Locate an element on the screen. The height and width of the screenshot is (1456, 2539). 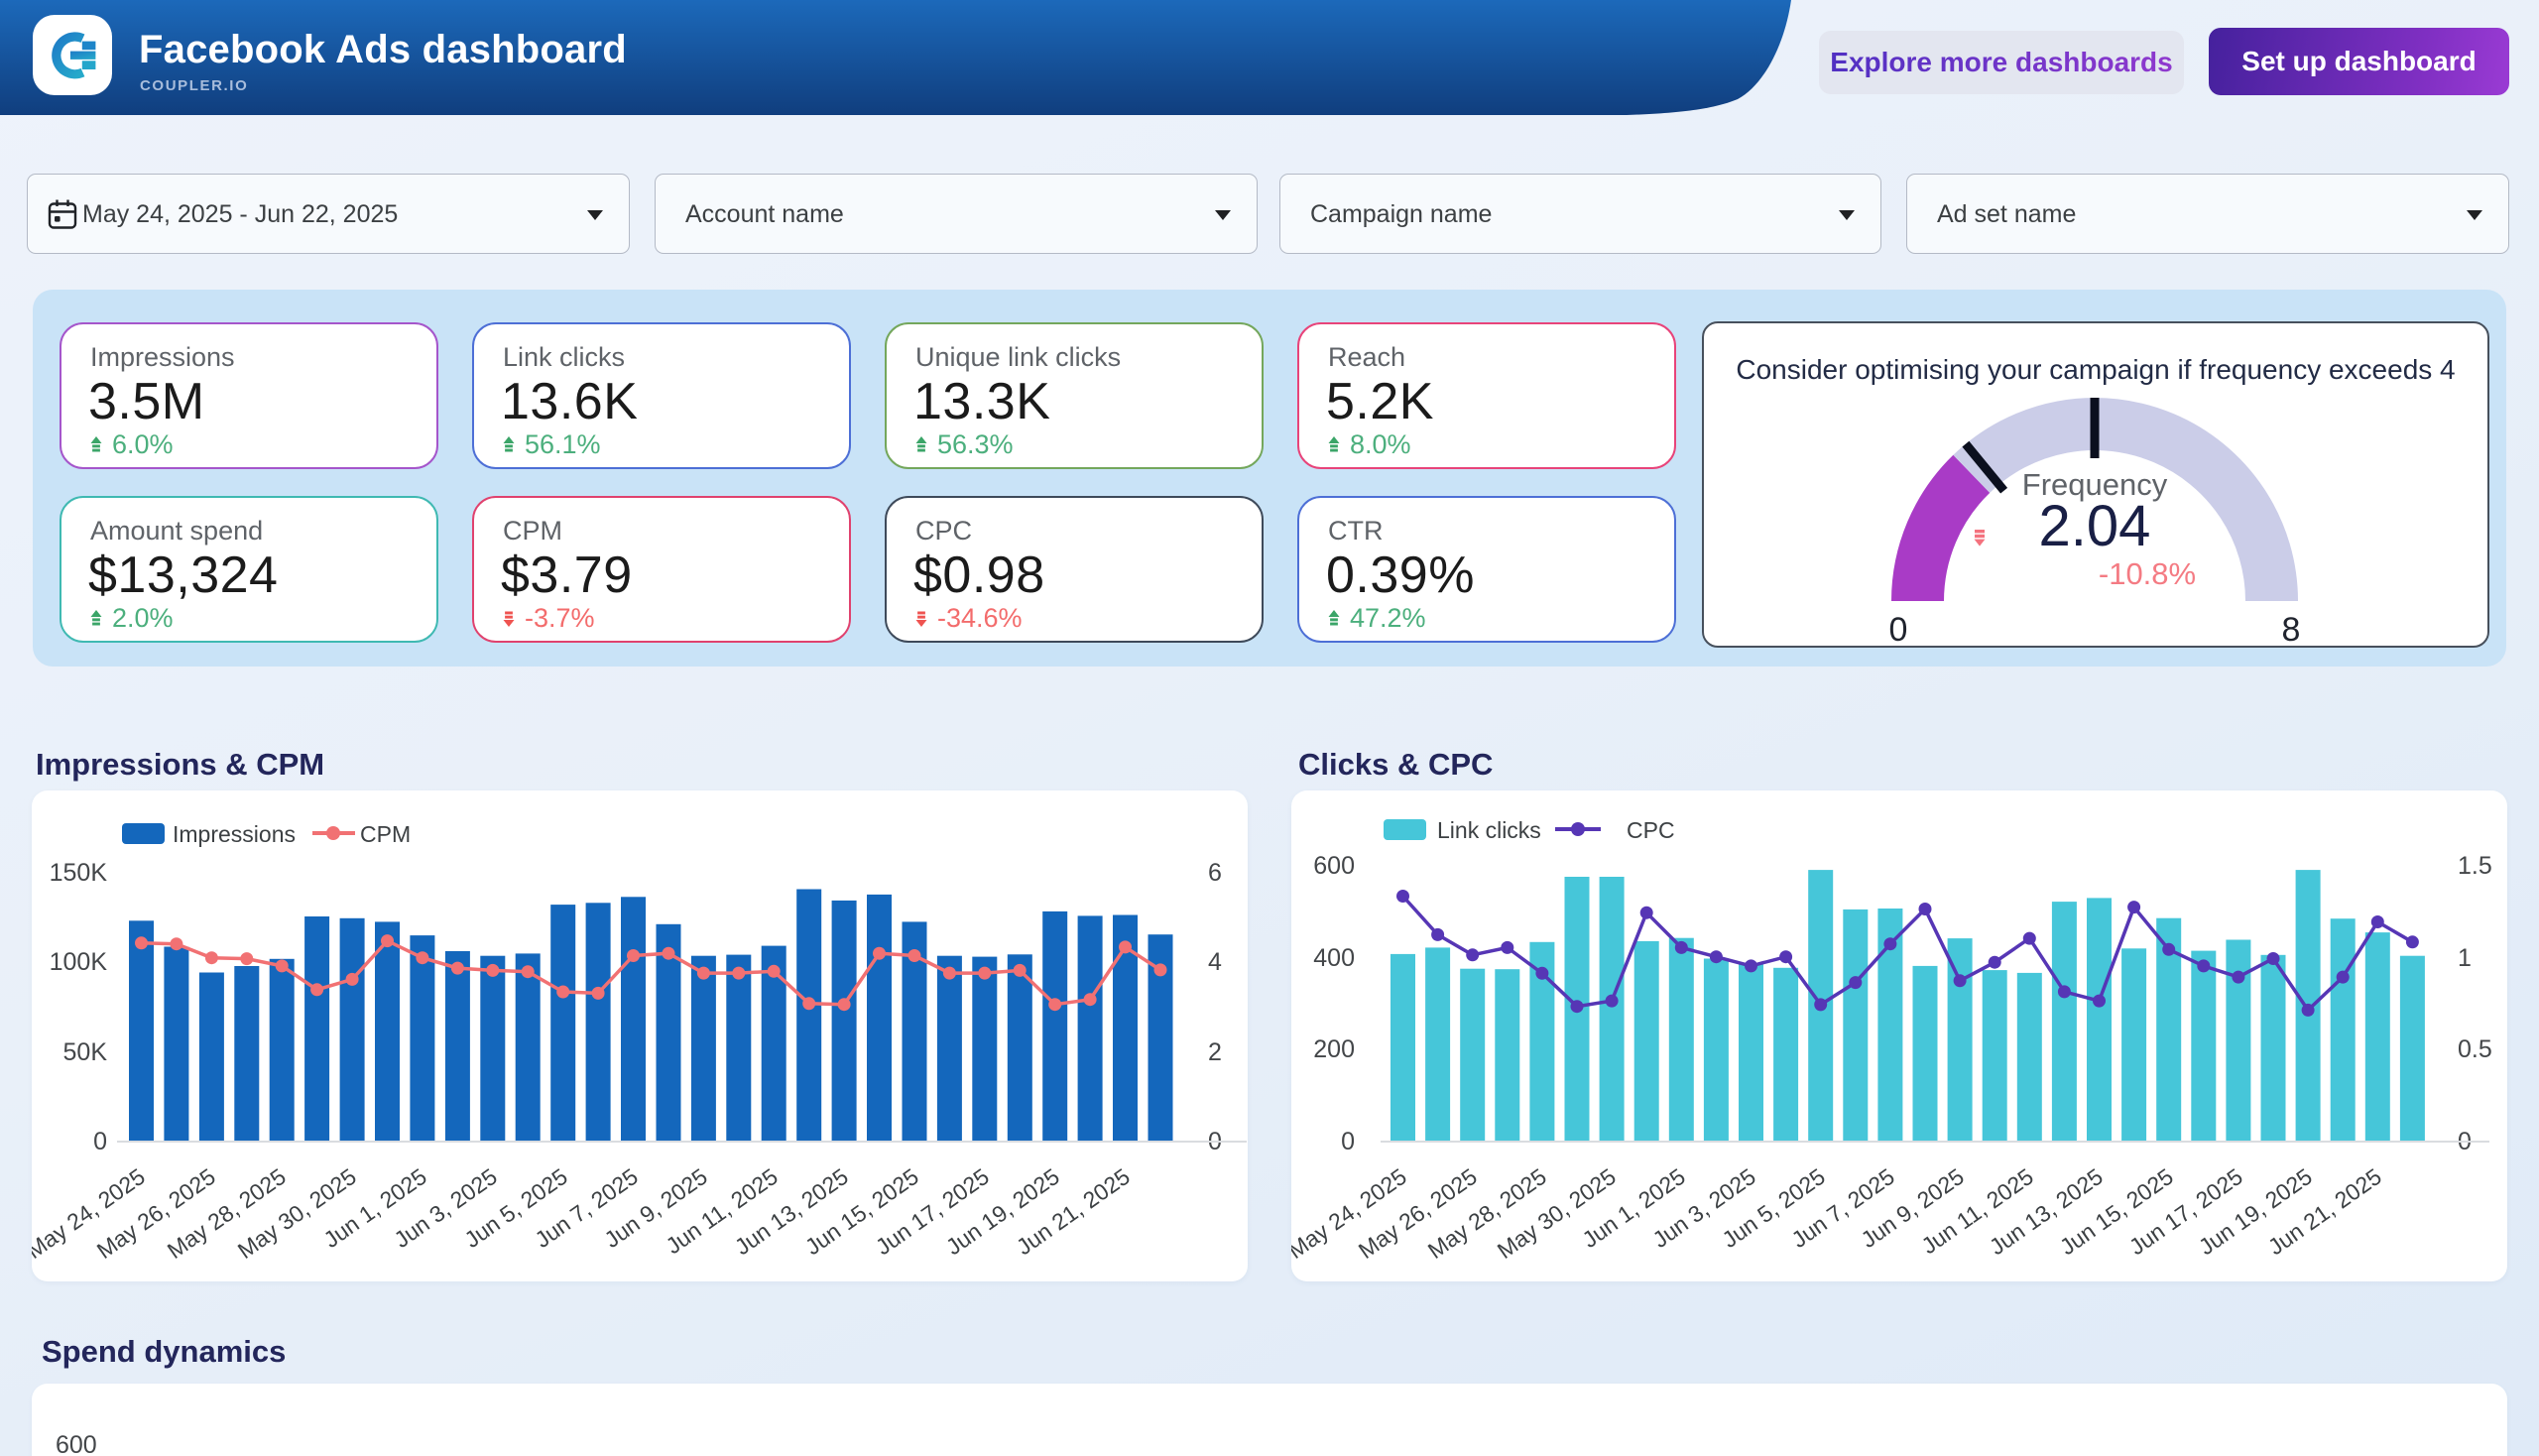
svg-text: 100K is located at coordinates (79, 962).